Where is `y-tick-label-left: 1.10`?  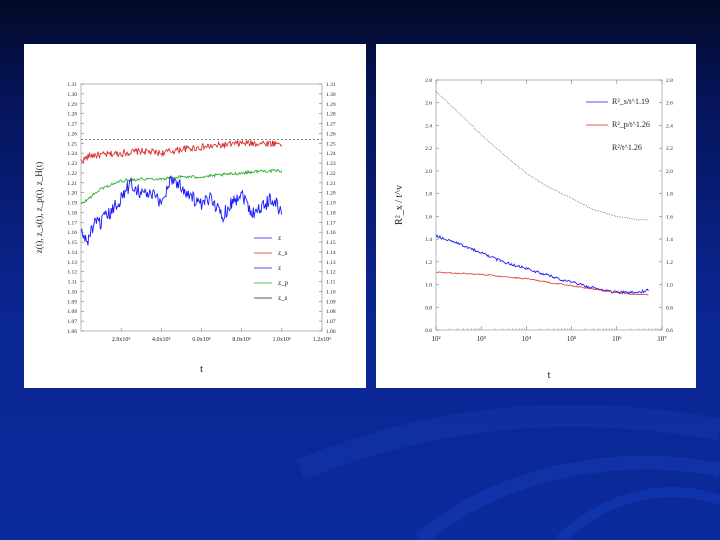
y-tick-label-left: 1.10 is located at coordinates (72, 292).